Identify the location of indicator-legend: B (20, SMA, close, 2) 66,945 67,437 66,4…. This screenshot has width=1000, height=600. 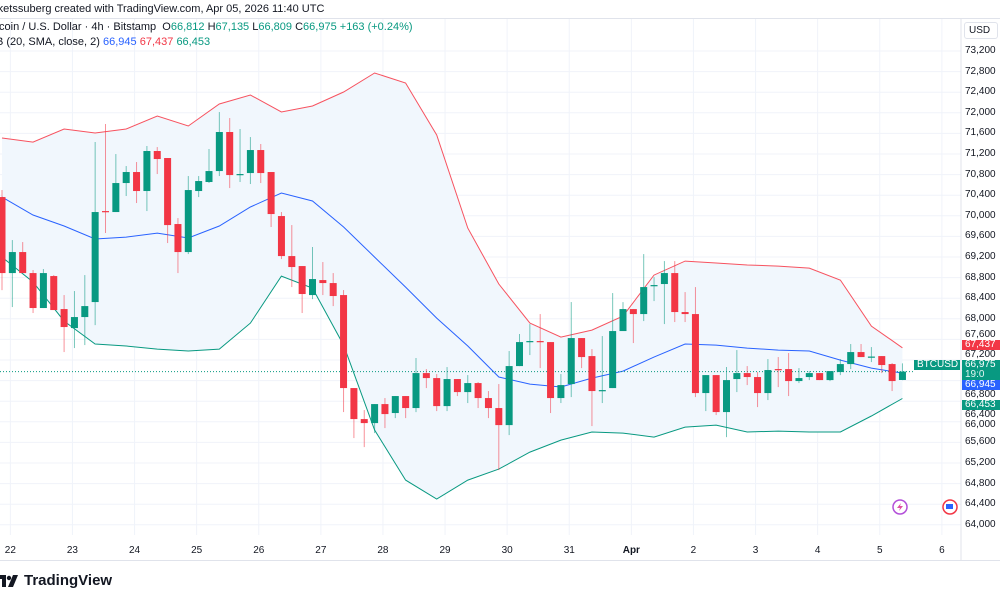
(105, 42).